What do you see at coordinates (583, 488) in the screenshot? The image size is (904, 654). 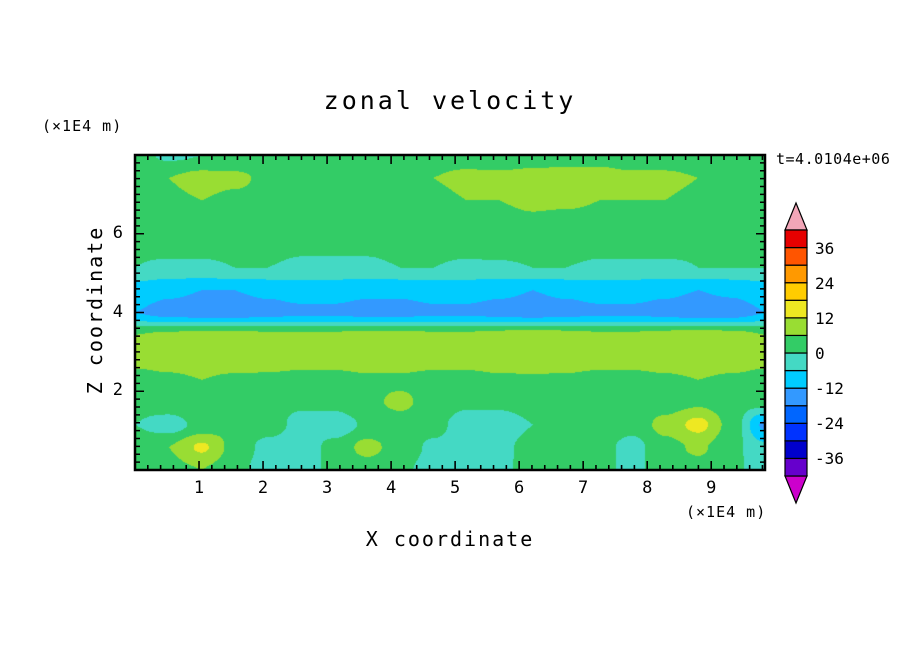 I see `x-tick-label: 7` at bounding box center [583, 488].